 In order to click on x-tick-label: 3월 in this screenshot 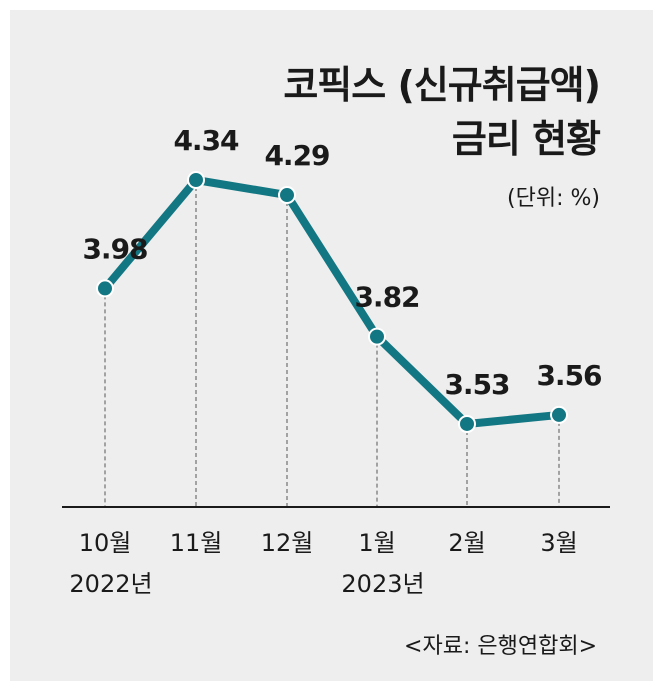, I will do `click(558, 543)`.